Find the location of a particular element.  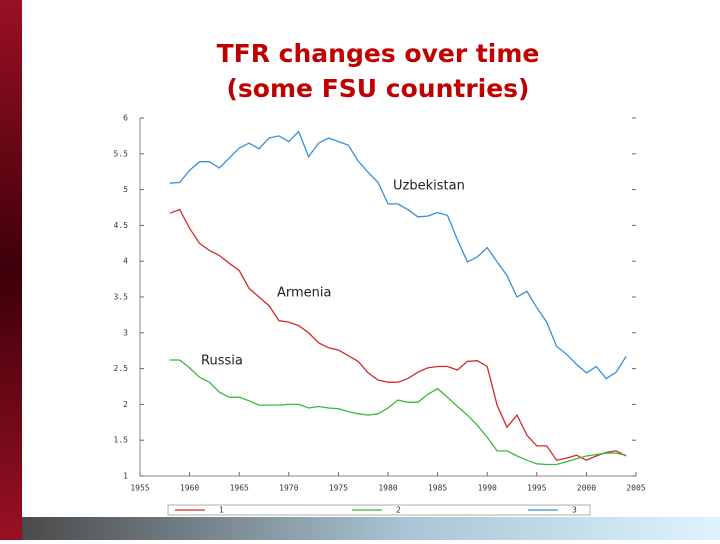

x-tick-label: 1970 is located at coordinates (288, 488).